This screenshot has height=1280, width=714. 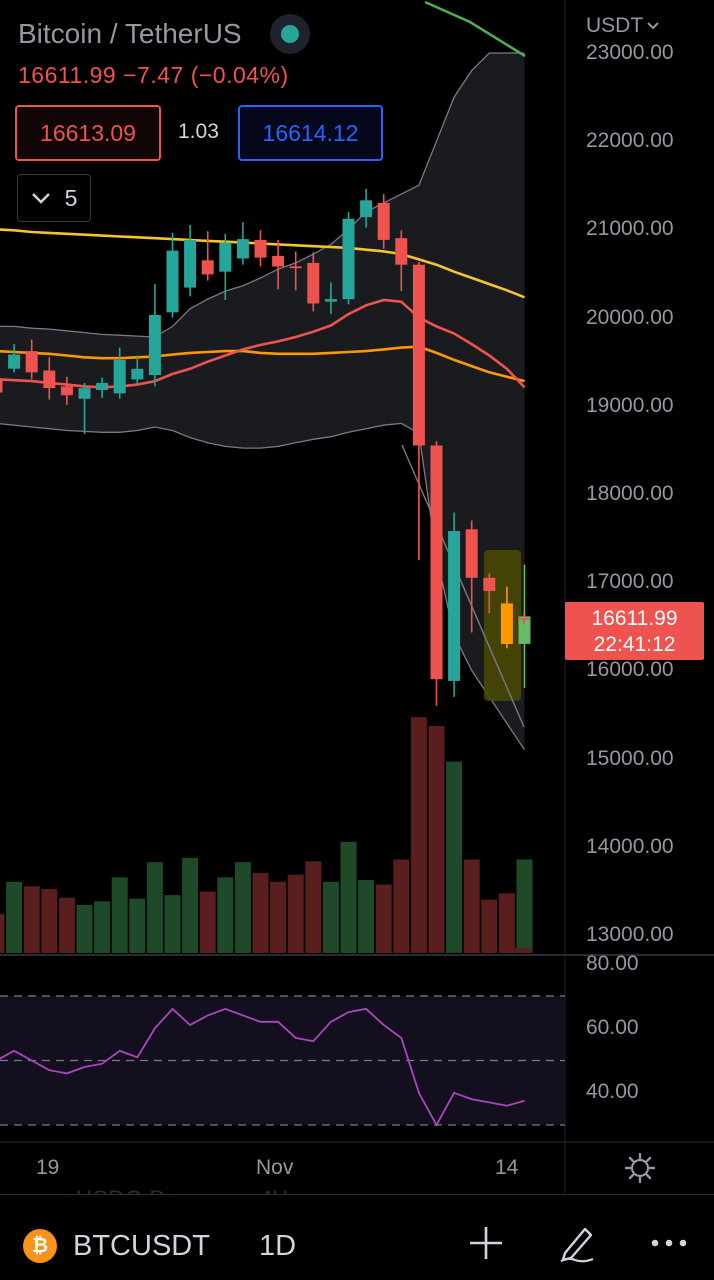 What do you see at coordinates (130, 33) in the screenshot?
I see `symbol-title: Bitcoin / TetherUS` at bounding box center [130, 33].